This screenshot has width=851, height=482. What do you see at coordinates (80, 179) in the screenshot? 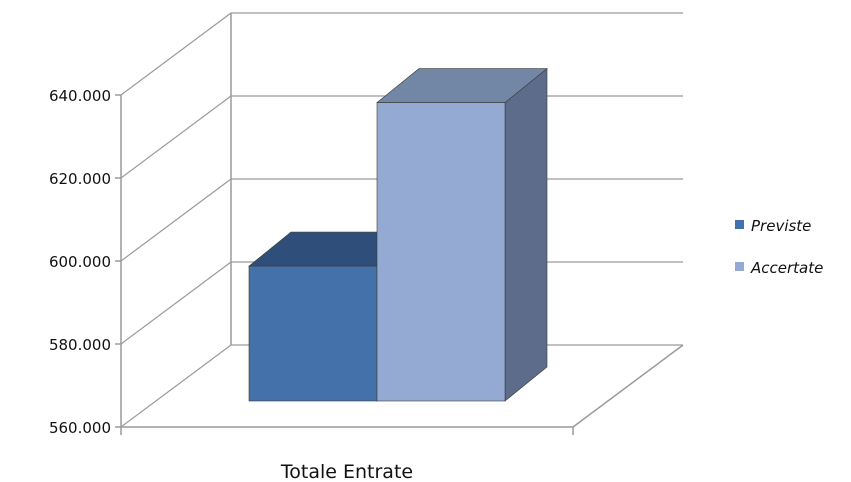
I see `y-tick-label: 620.000` at bounding box center [80, 179].